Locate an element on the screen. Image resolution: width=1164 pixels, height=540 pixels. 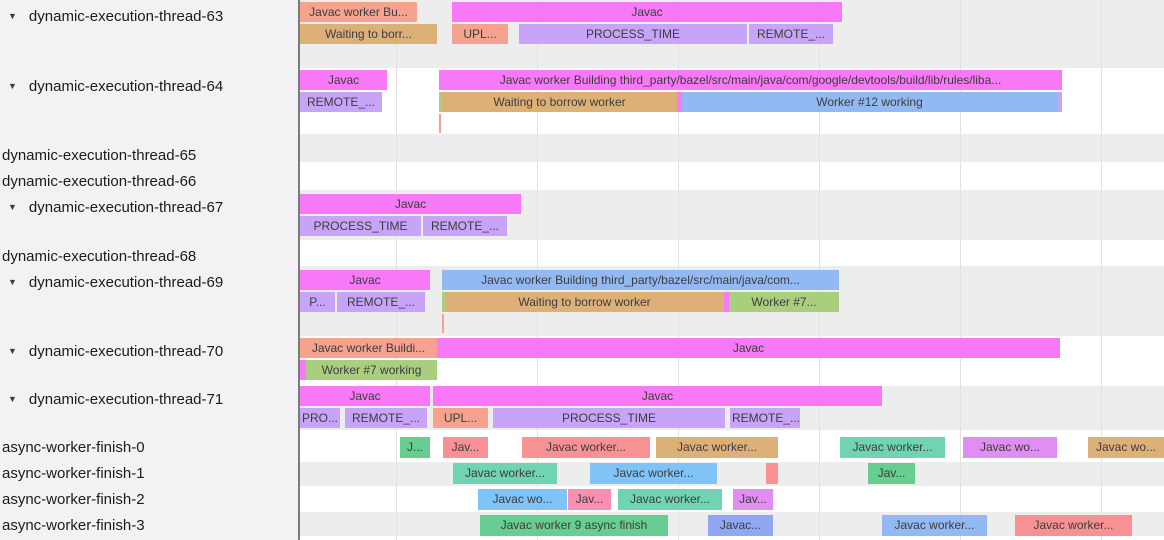
track-label: ▼ dynamic-execution-thread-67 is located at coordinates (111, 207).